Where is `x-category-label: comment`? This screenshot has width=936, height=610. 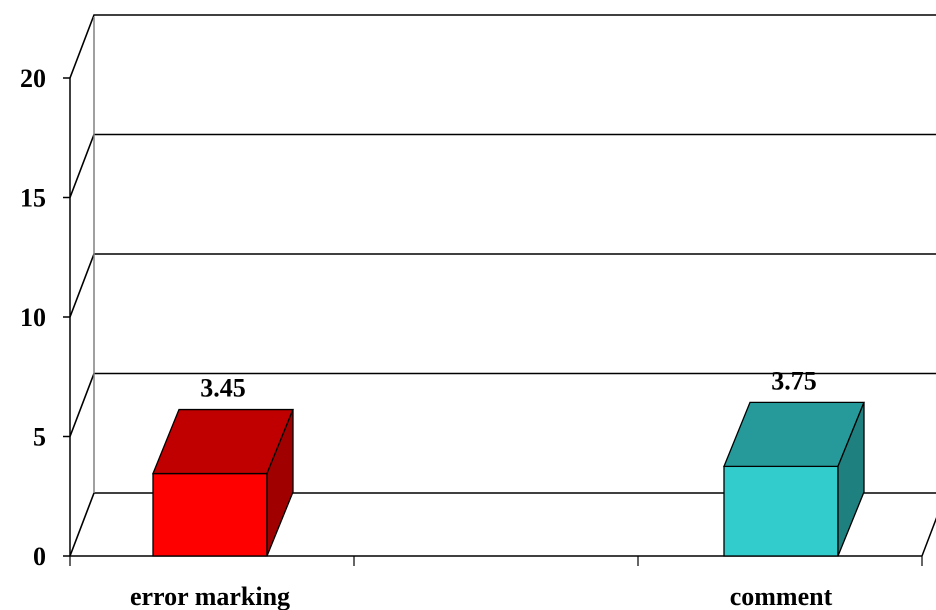 x-category-label: comment is located at coordinates (781, 596).